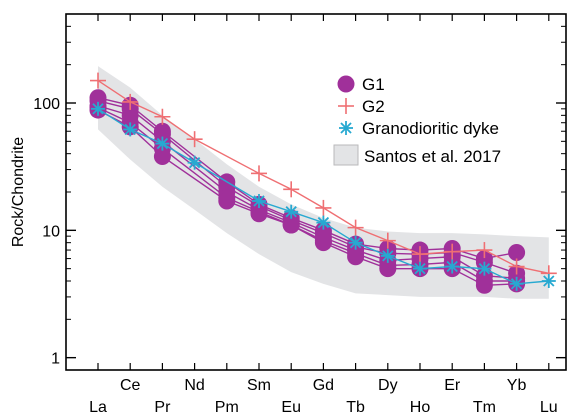 The height and width of the screenshot is (416, 577). I want to click on legend: G1 G2 Granodioritic dyke Santos et al. 2017, so click(417, 120).